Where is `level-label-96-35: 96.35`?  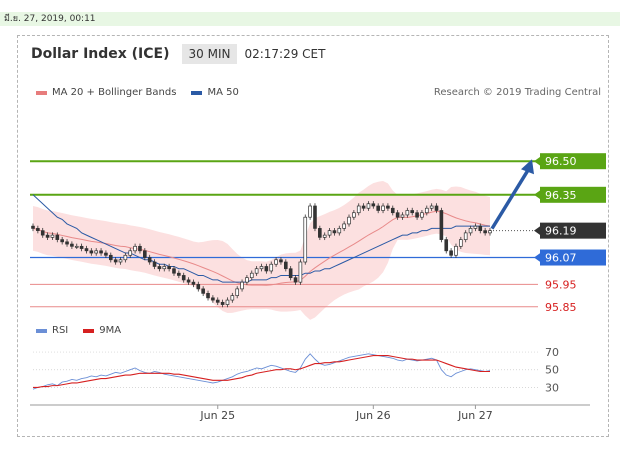
level-label-96-35: 96.35 is located at coordinates (561, 195).